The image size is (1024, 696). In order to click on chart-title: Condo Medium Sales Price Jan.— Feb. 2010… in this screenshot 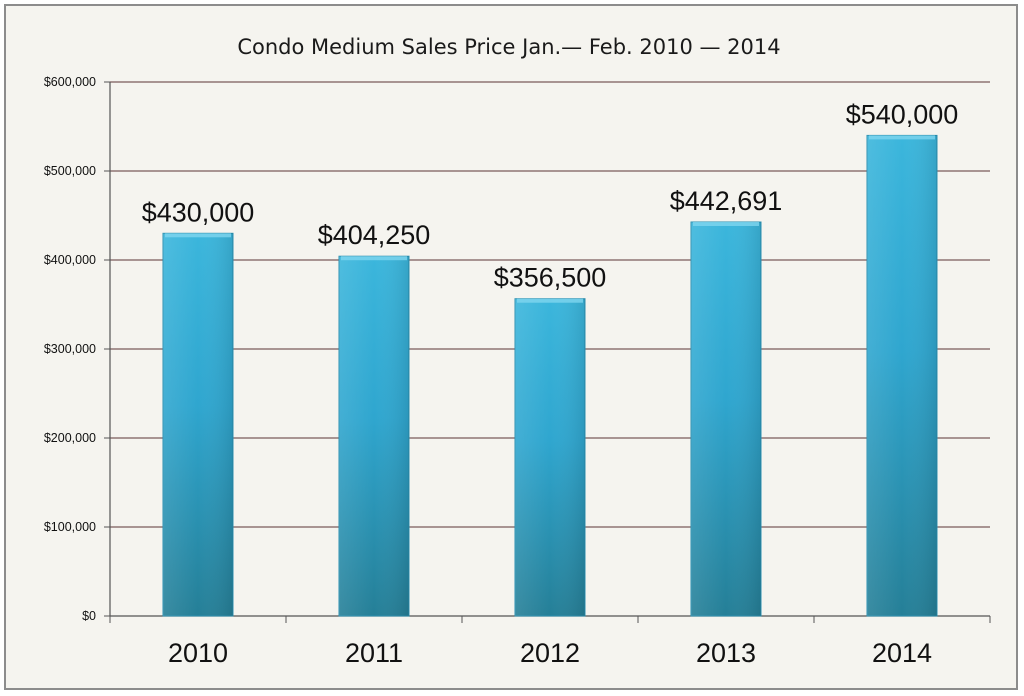, I will do `click(508, 47)`.